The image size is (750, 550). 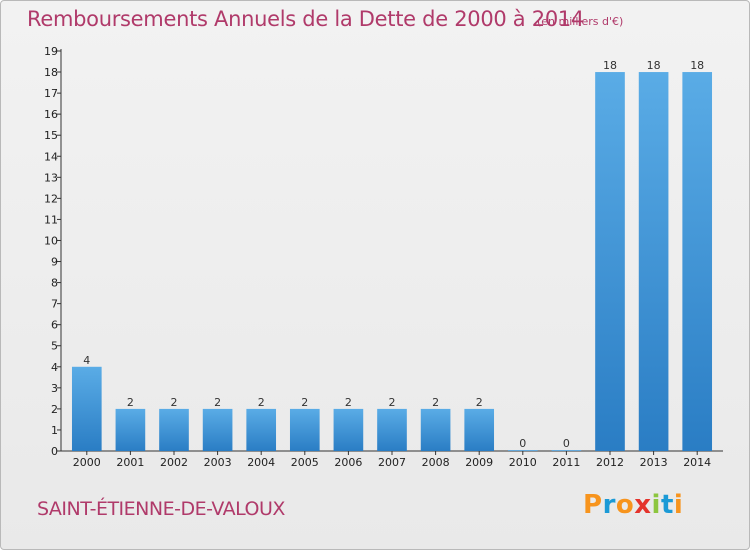 What do you see at coordinates (161, 509) in the screenshot?
I see `commune-name: SAINT-ÉTIENNE-DE-VALOUX` at bounding box center [161, 509].